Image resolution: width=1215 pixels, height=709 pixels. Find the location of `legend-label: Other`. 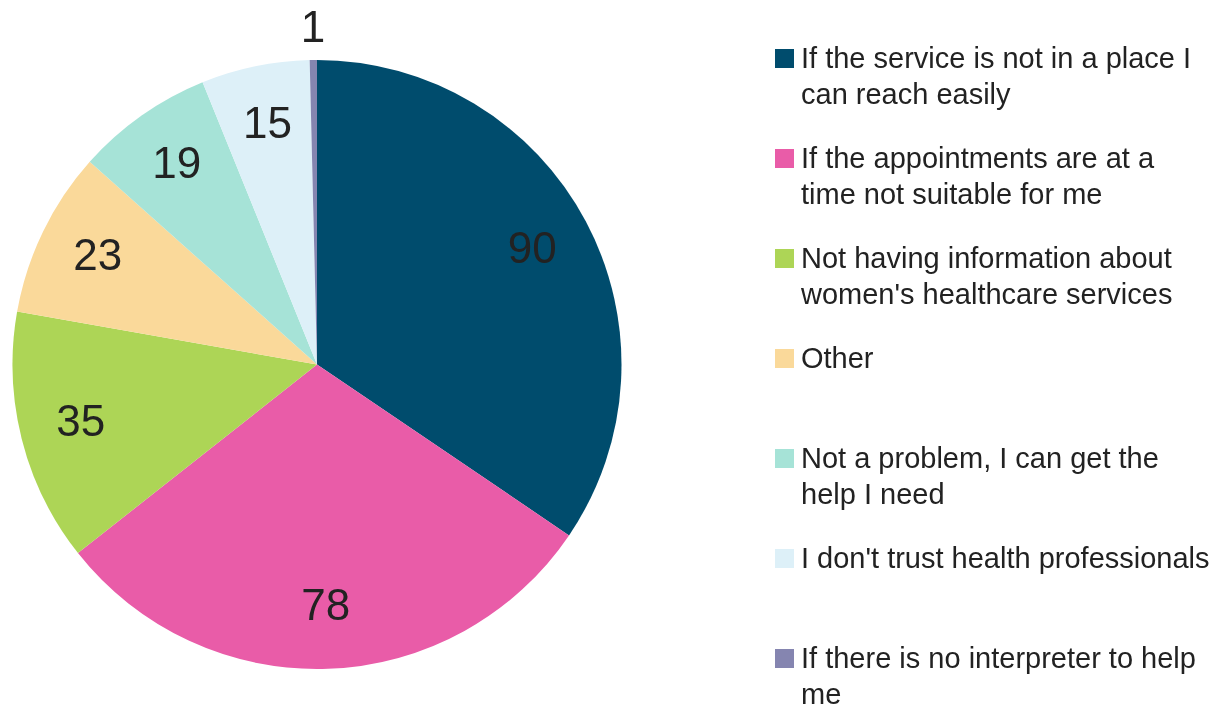

legend-label: Other is located at coordinates (837, 358).